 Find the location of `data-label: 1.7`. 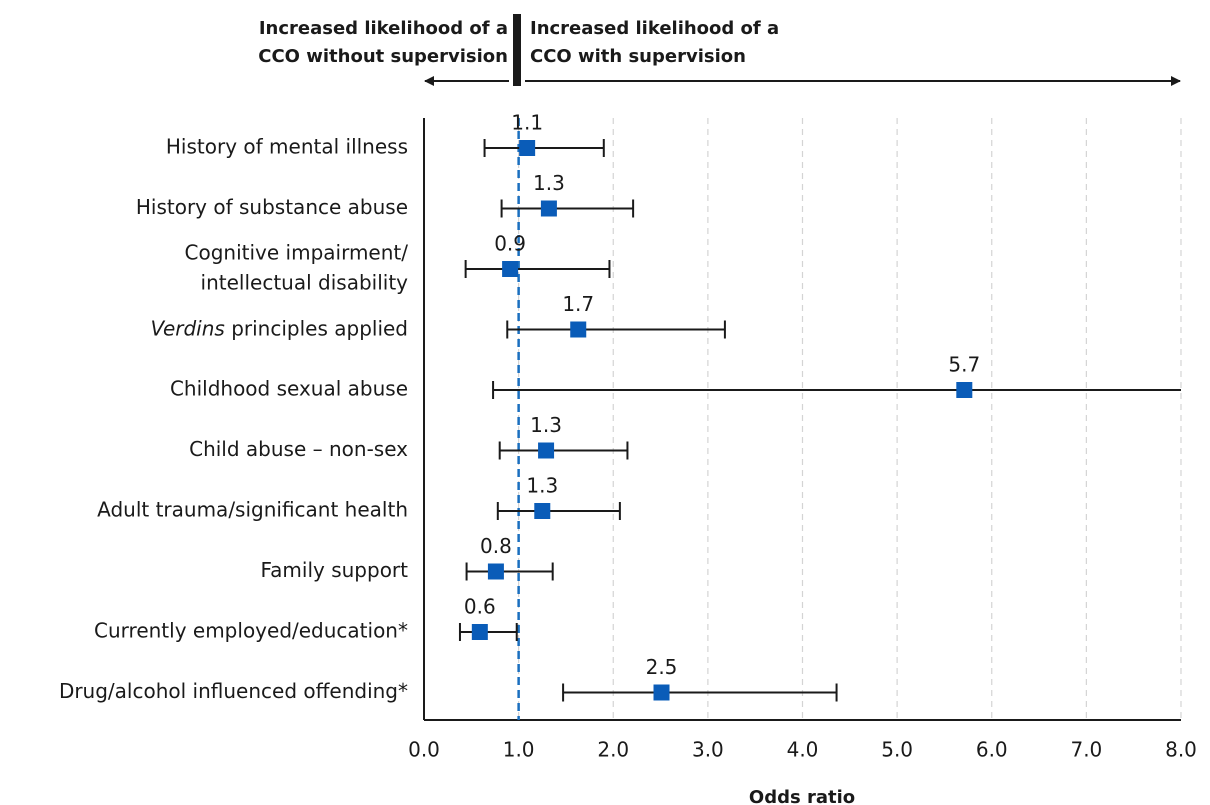

data-label: 1.7 is located at coordinates (578, 304).